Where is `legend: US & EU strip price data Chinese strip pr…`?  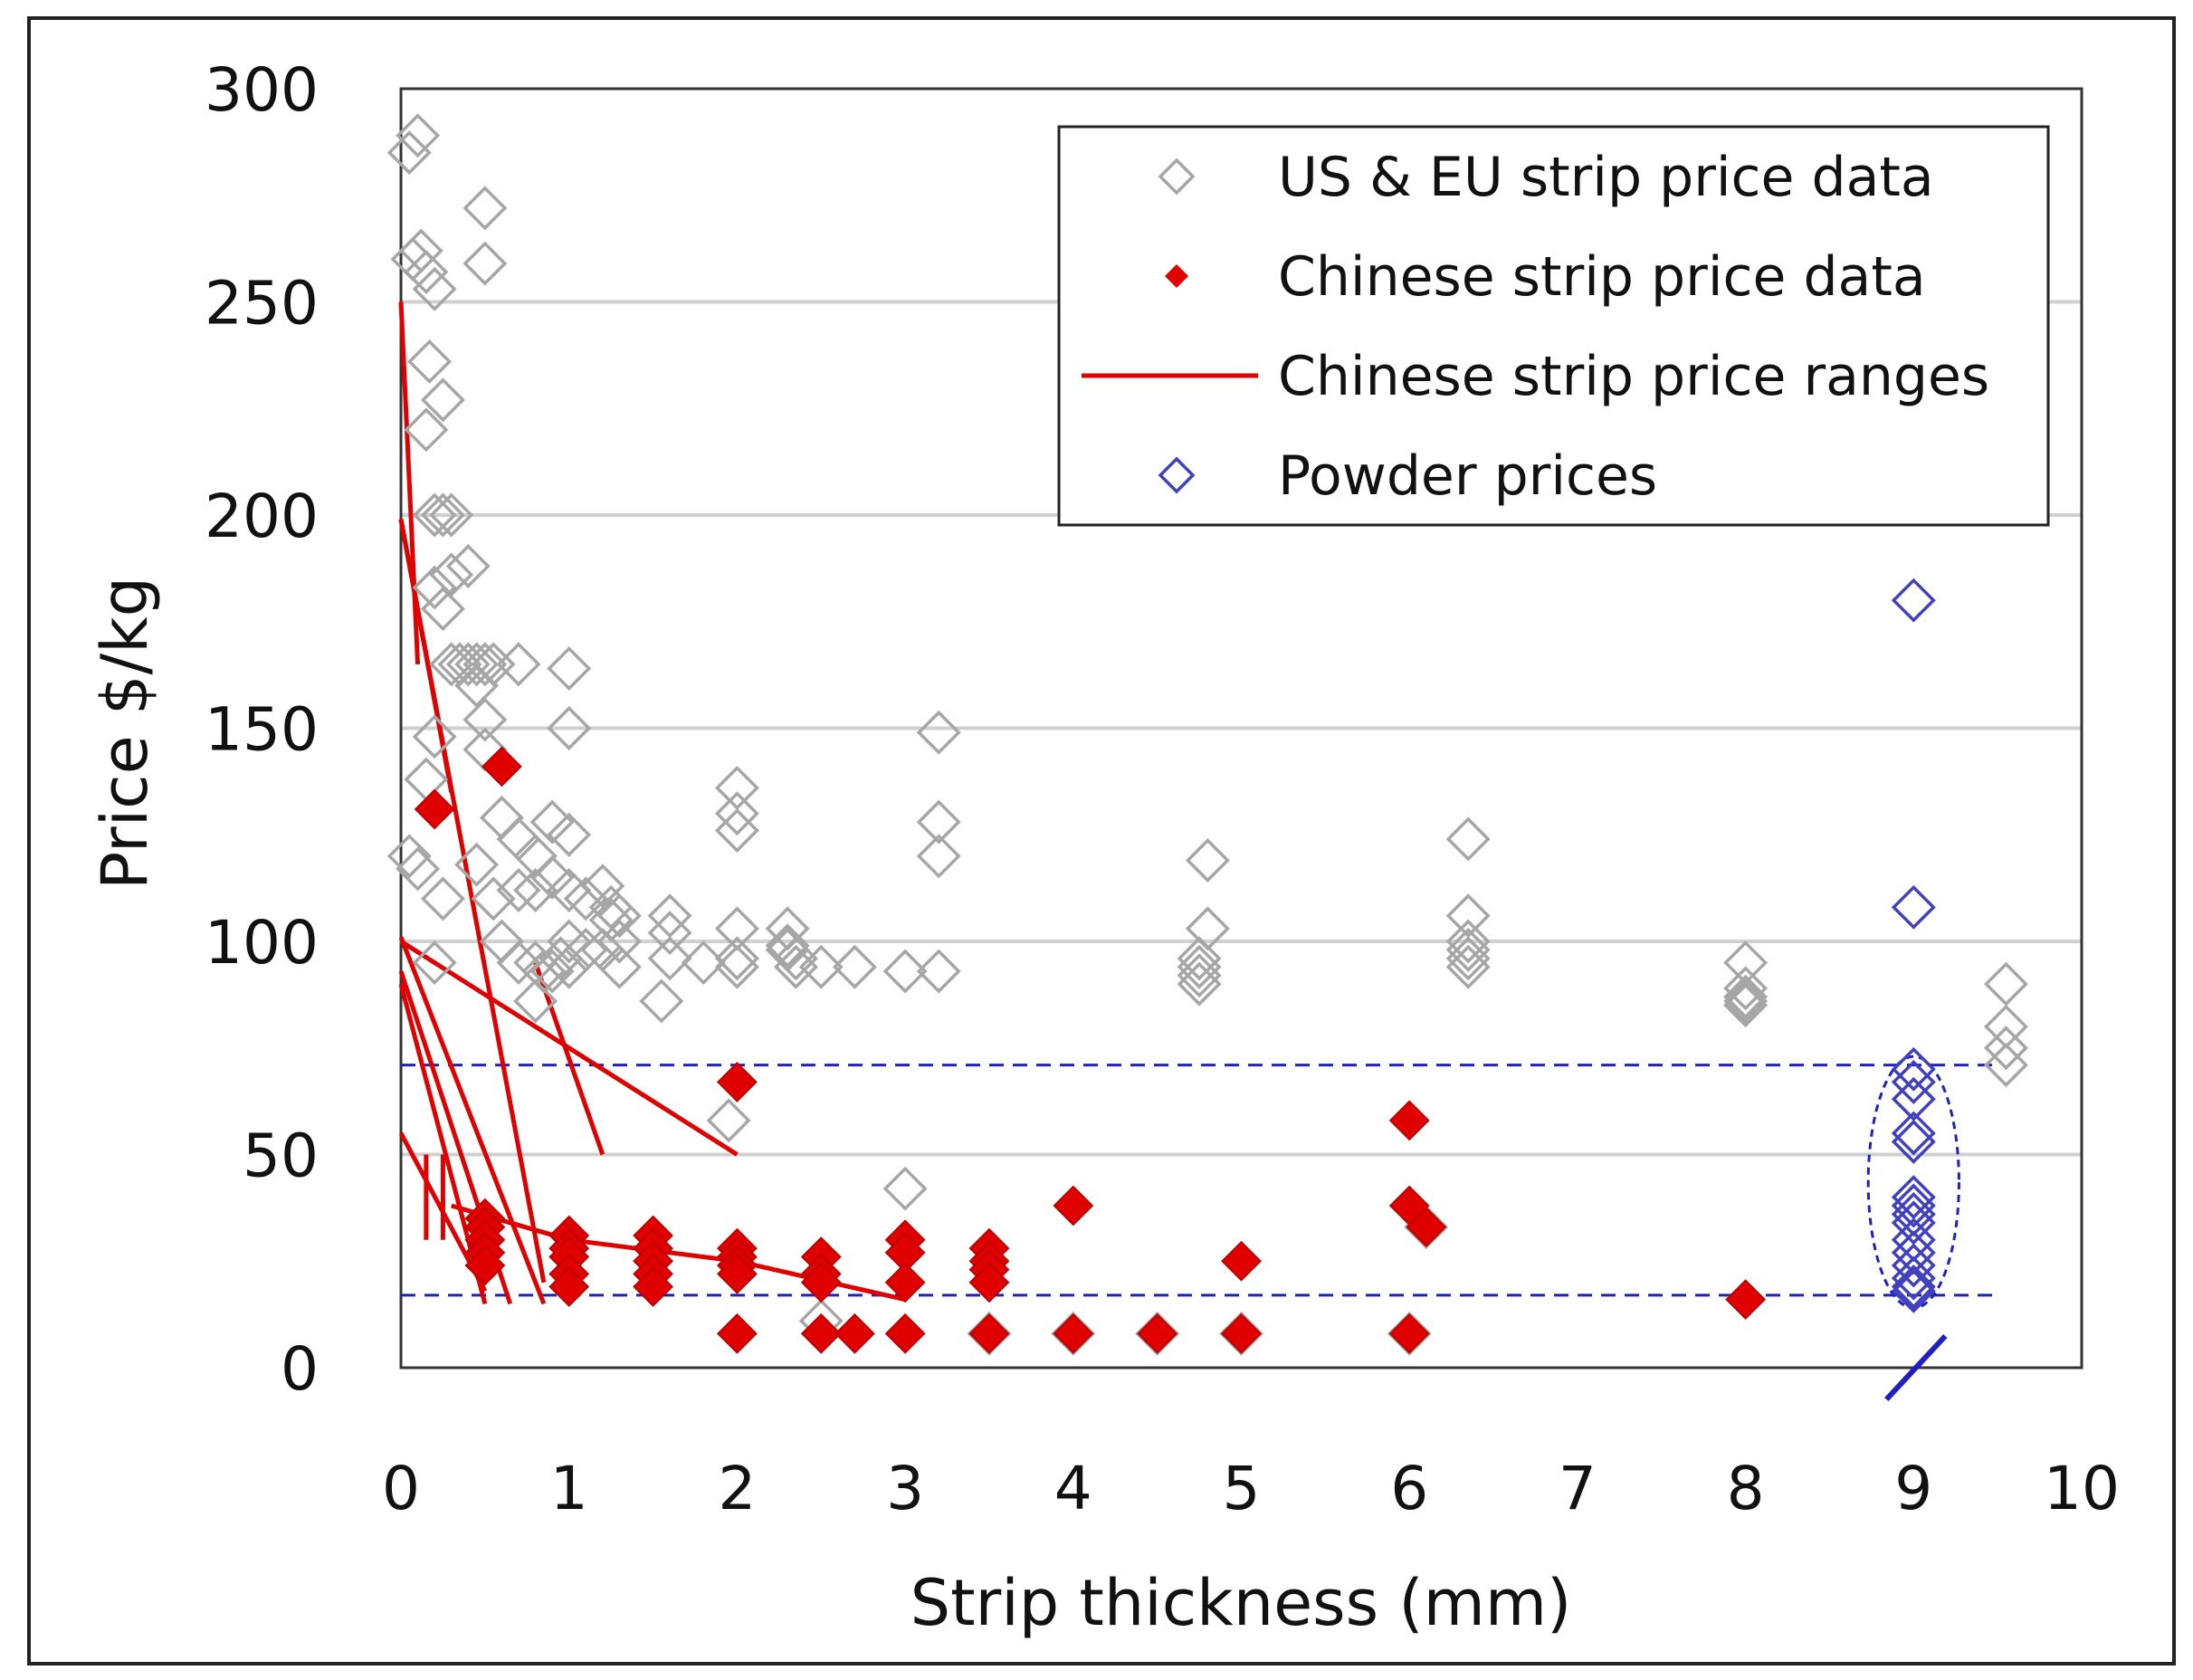
legend: US & EU strip price data Chinese strip pr… is located at coordinates (1553, 326).